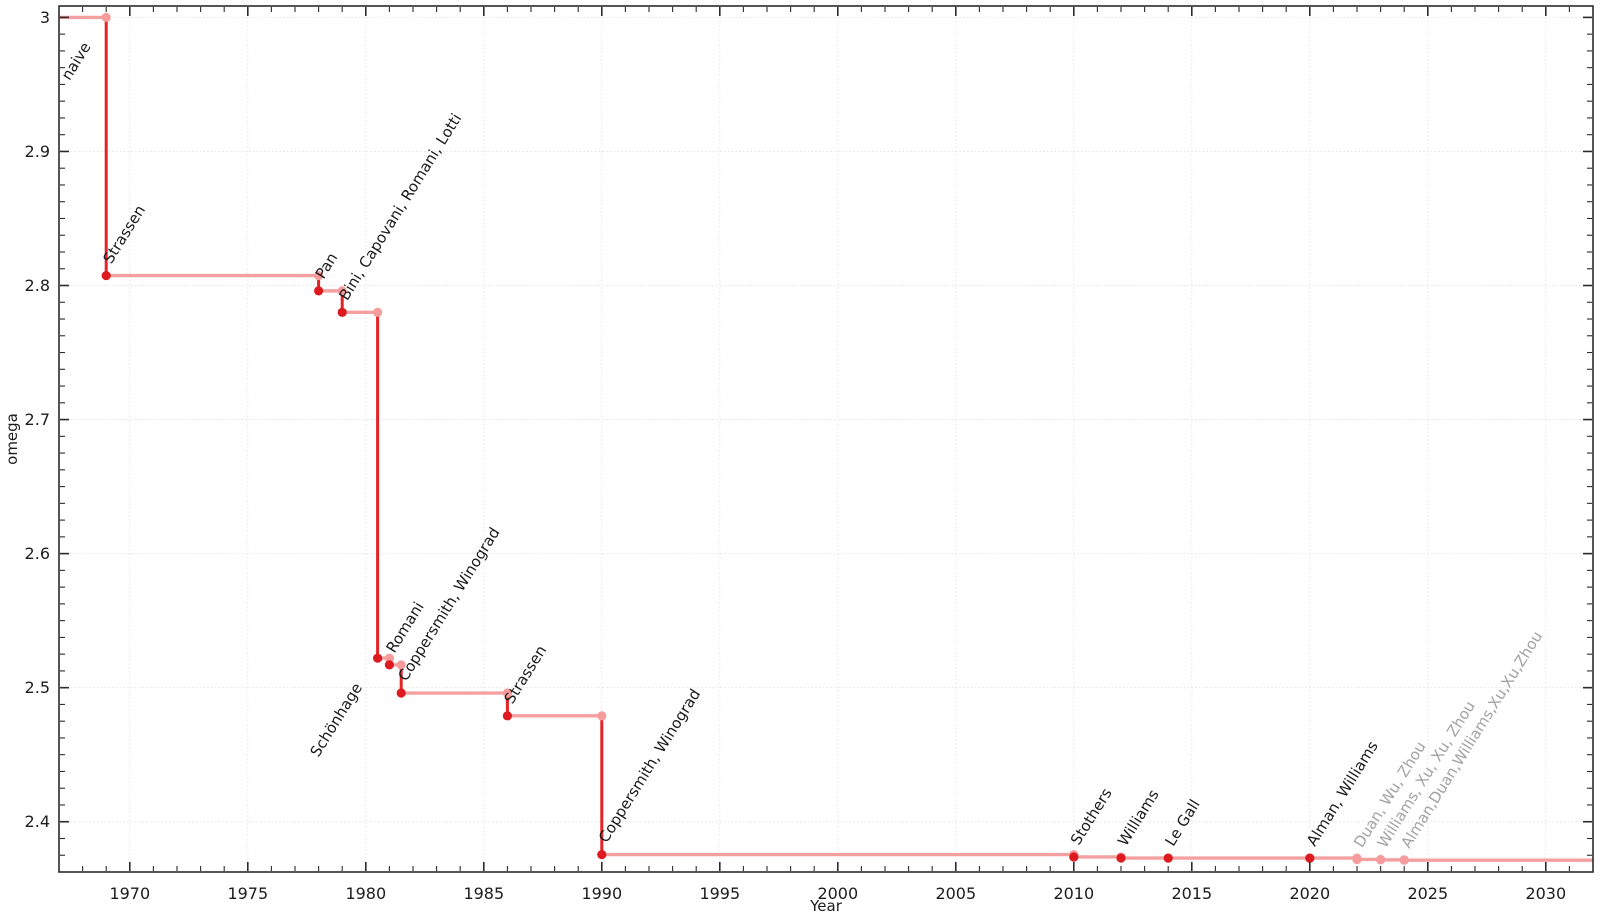  What do you see at coordinates (837, 893) in the screenshot?
I see `x-tick-label: 2000` at bounding box center [837, 893].